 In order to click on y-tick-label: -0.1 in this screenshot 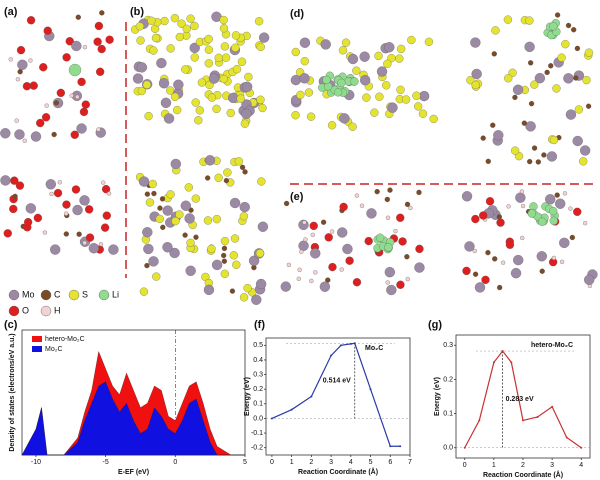, I will do `click(257, 433)`.